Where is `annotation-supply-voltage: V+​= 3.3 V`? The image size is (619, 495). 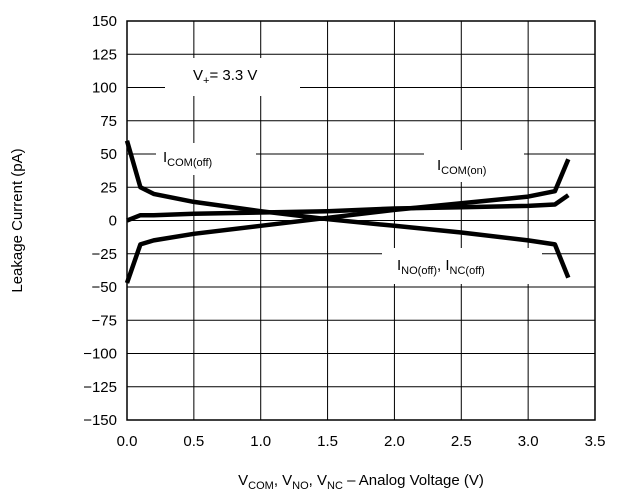
annotation-supply-voltage: V+​= 3.3 V is located at coordinates (225, 77).